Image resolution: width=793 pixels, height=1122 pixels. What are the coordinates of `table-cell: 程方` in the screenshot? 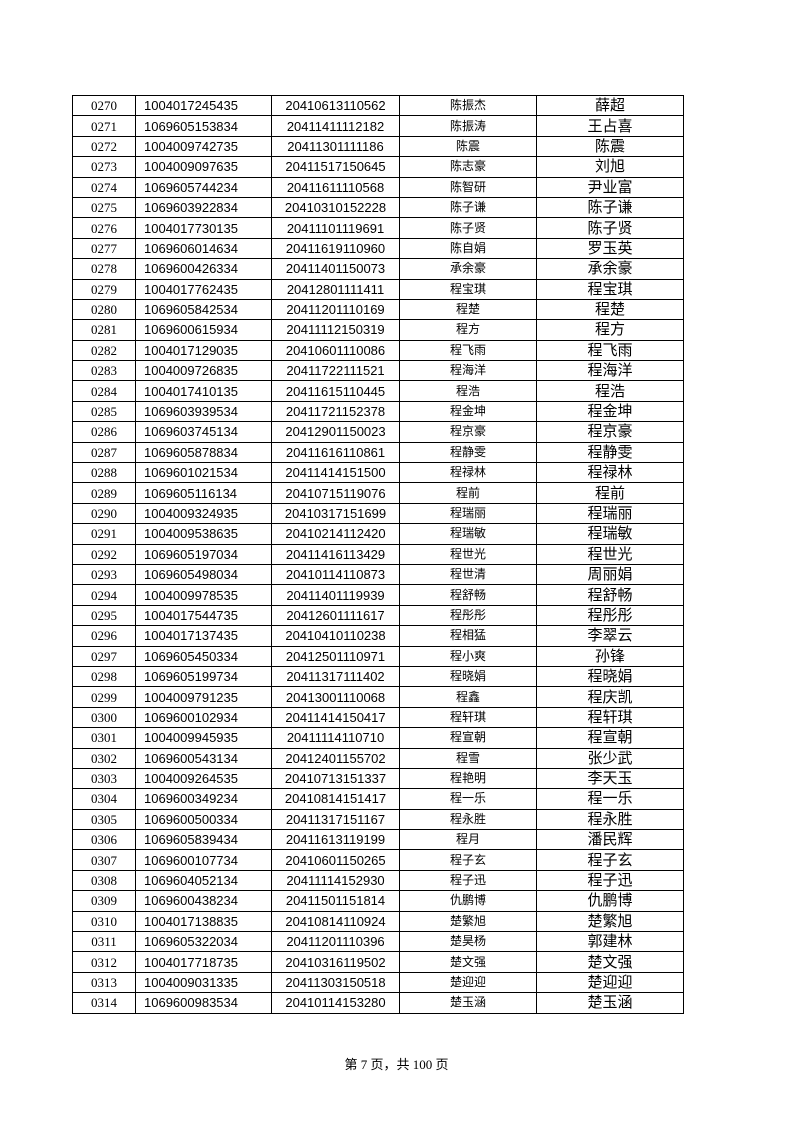 It's located at (468, 330).